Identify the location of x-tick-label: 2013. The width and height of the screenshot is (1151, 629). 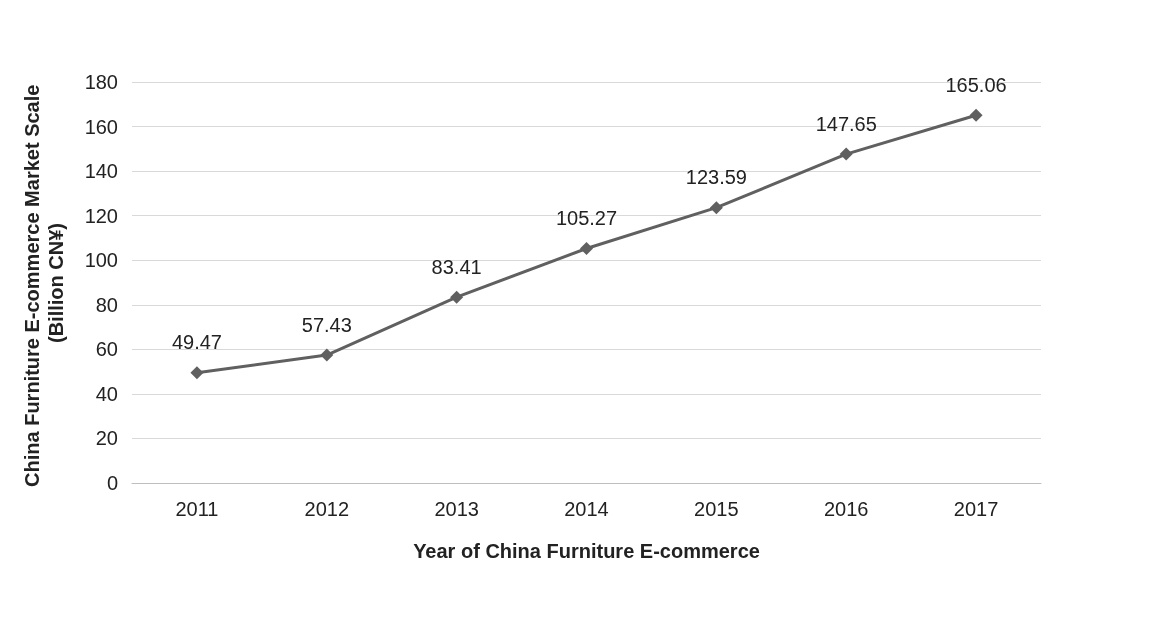
(456, 509).